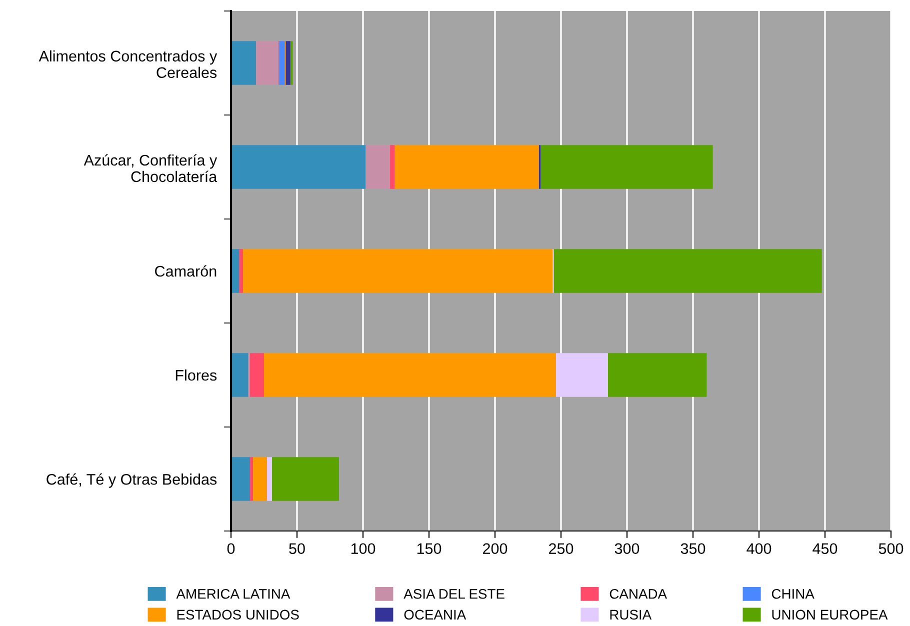  What do you see at coordinates (891, 548) in the screenshot?
I see `x-tick-label: 500` at bounding box center [891, 548].